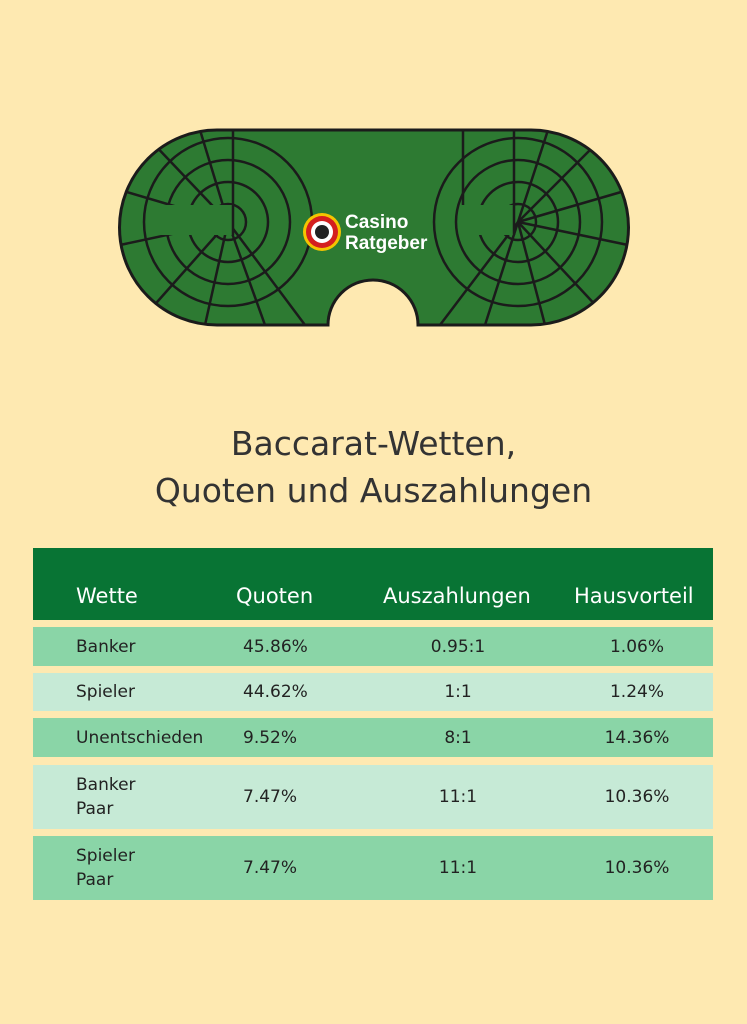 Image resolution: width=747 pixels, height=1024 pixels. Describe the element at coordinates (634, 596) in the screenshot. I see `header-cell: Hausvorteil` at that location.